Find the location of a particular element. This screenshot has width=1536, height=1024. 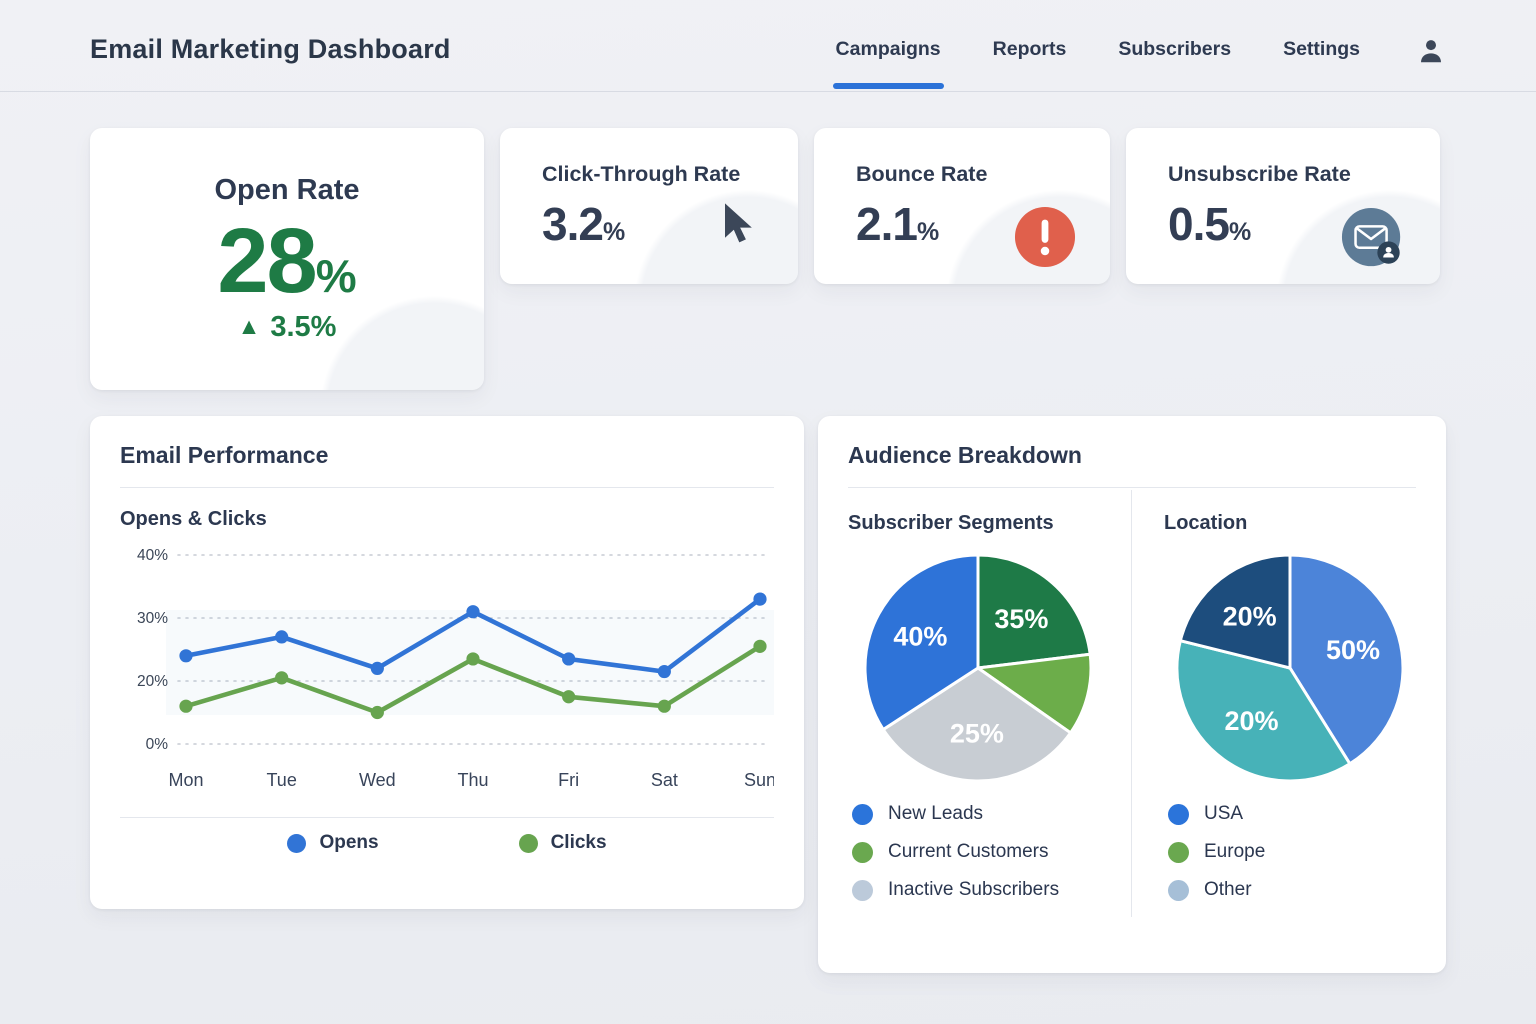

kpi-title: Open Rate is located at coordinates (287, 189).